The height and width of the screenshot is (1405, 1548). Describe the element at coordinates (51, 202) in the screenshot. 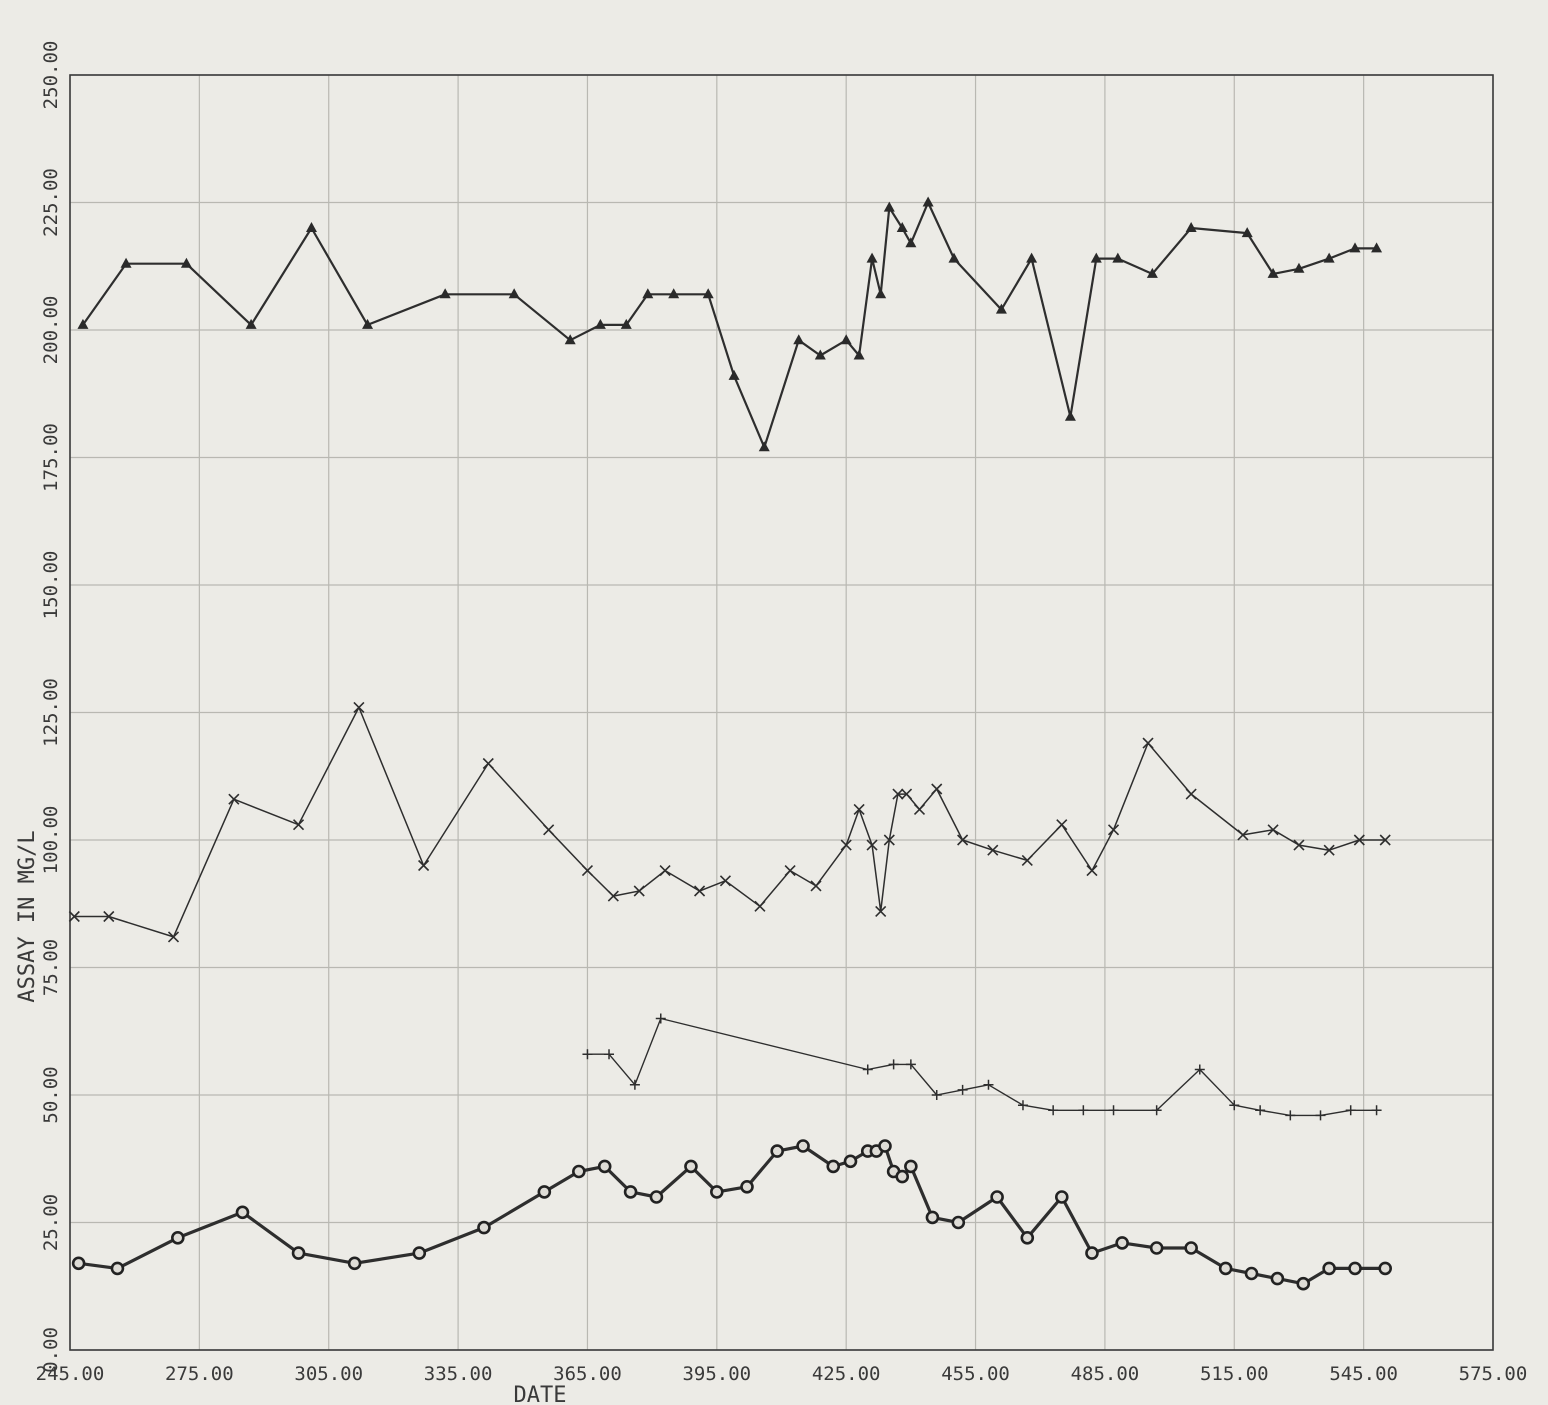

I see `y-tick-label: 225.00` at that location.